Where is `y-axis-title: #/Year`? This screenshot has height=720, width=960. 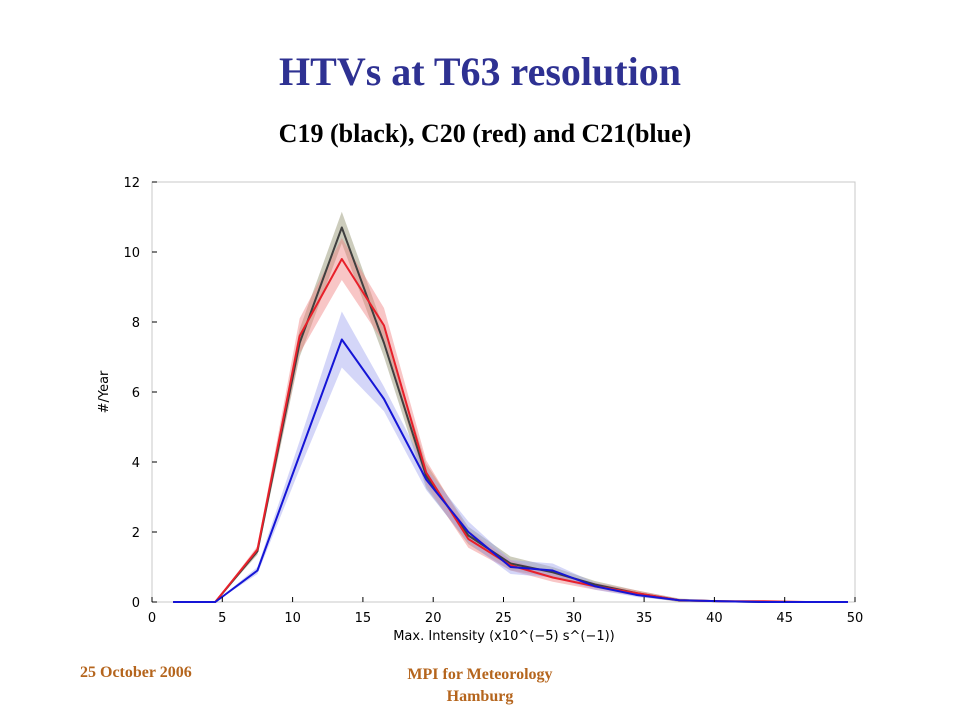
y-axis-title: #/Year is located at coordinates (104, 391).